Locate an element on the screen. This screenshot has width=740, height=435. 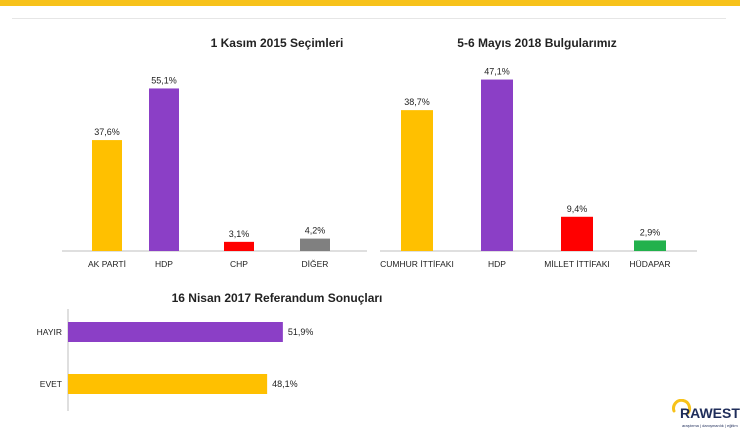
rawest-logo: RAWEST araştırma | danışmanlık | eğitim is located at coordinates (703, 415).